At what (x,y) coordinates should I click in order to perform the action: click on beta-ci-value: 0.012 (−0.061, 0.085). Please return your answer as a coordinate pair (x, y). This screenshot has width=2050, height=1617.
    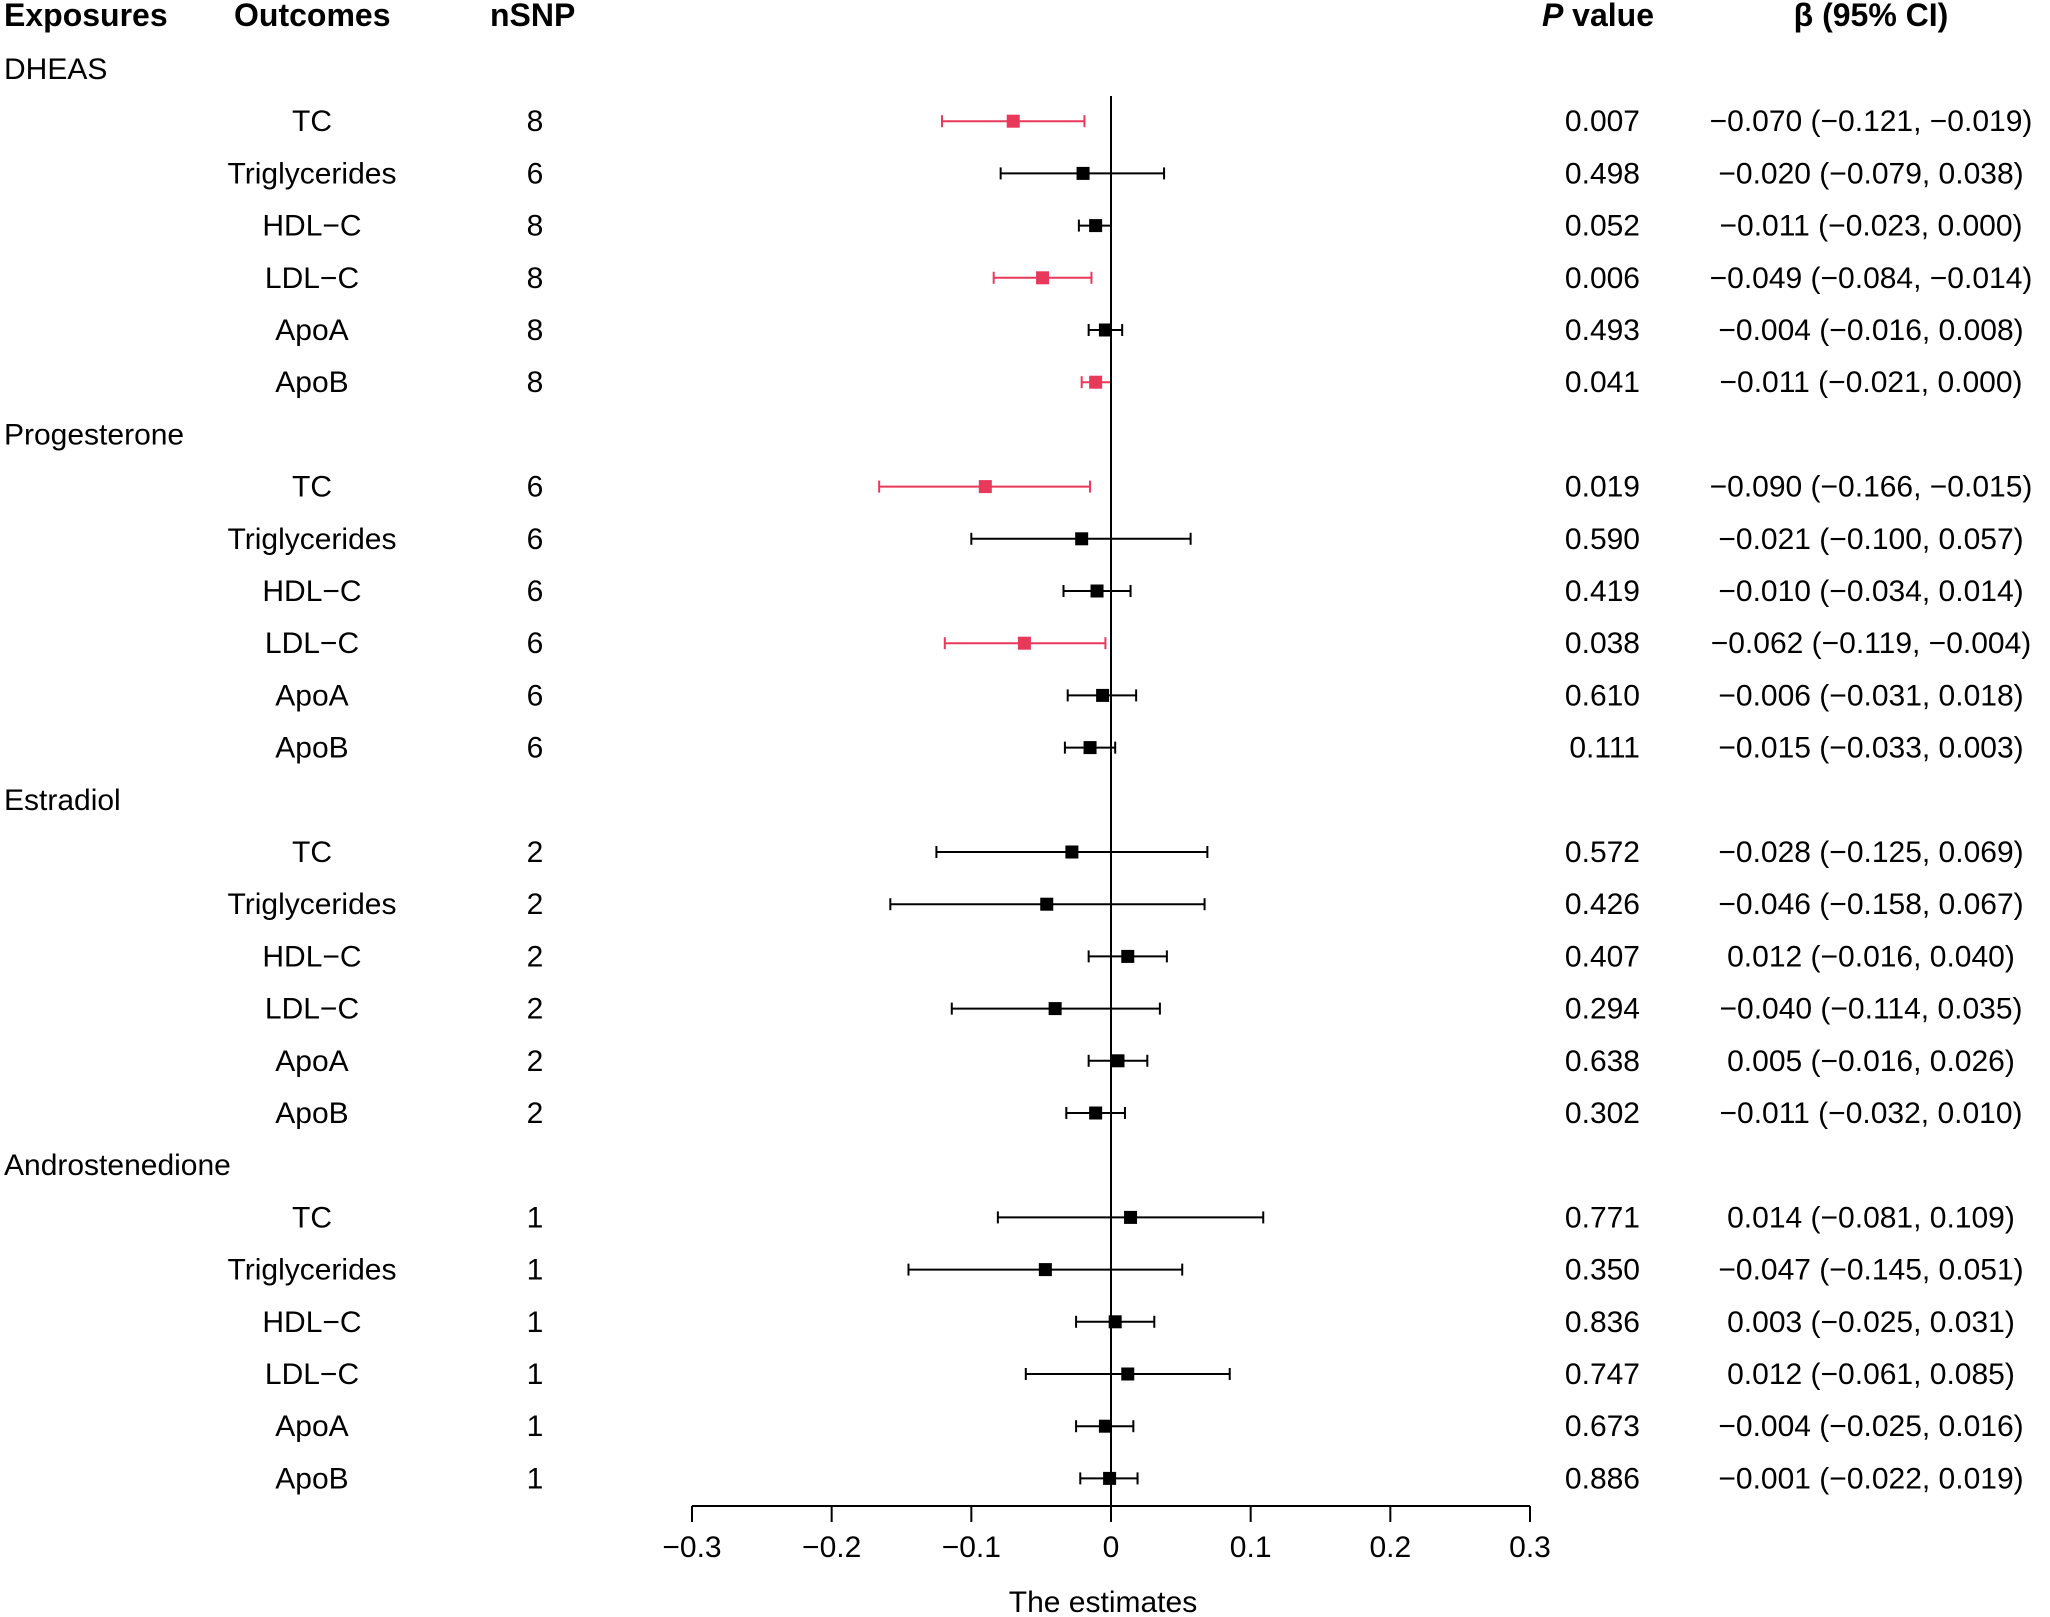
    Looking at the image, I should click on (1871, 1374).